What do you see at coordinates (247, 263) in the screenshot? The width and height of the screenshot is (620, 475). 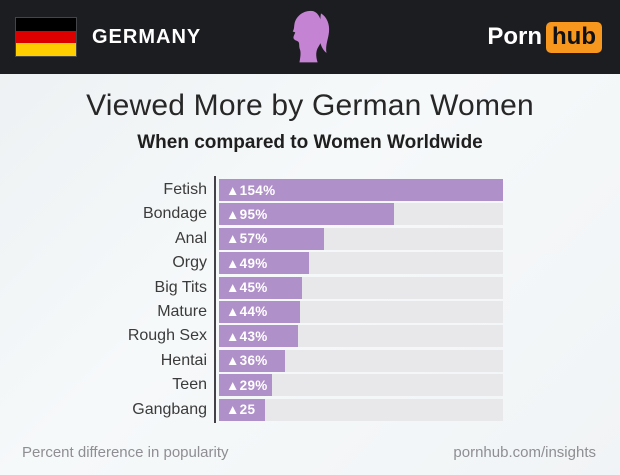 I see `bar-value-label: ▲49%` at bounding box center [247, 263].